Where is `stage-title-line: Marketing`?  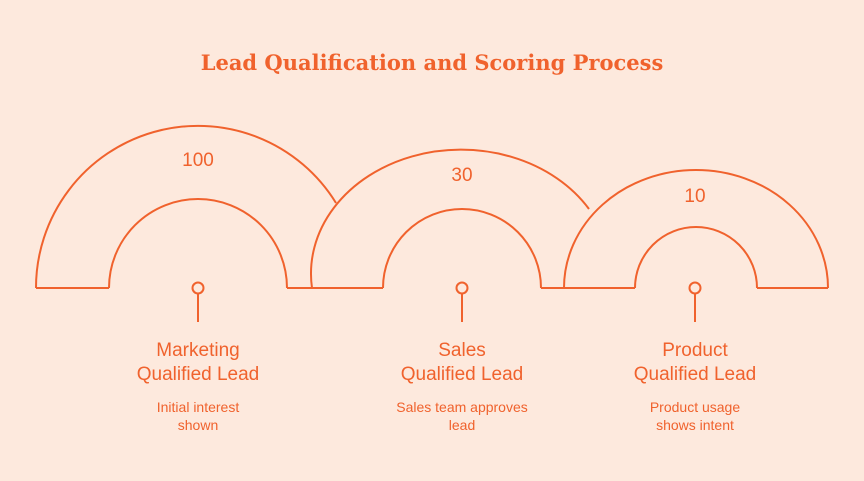
stage-title-line: Marketing is located at coordinates (198, 350).